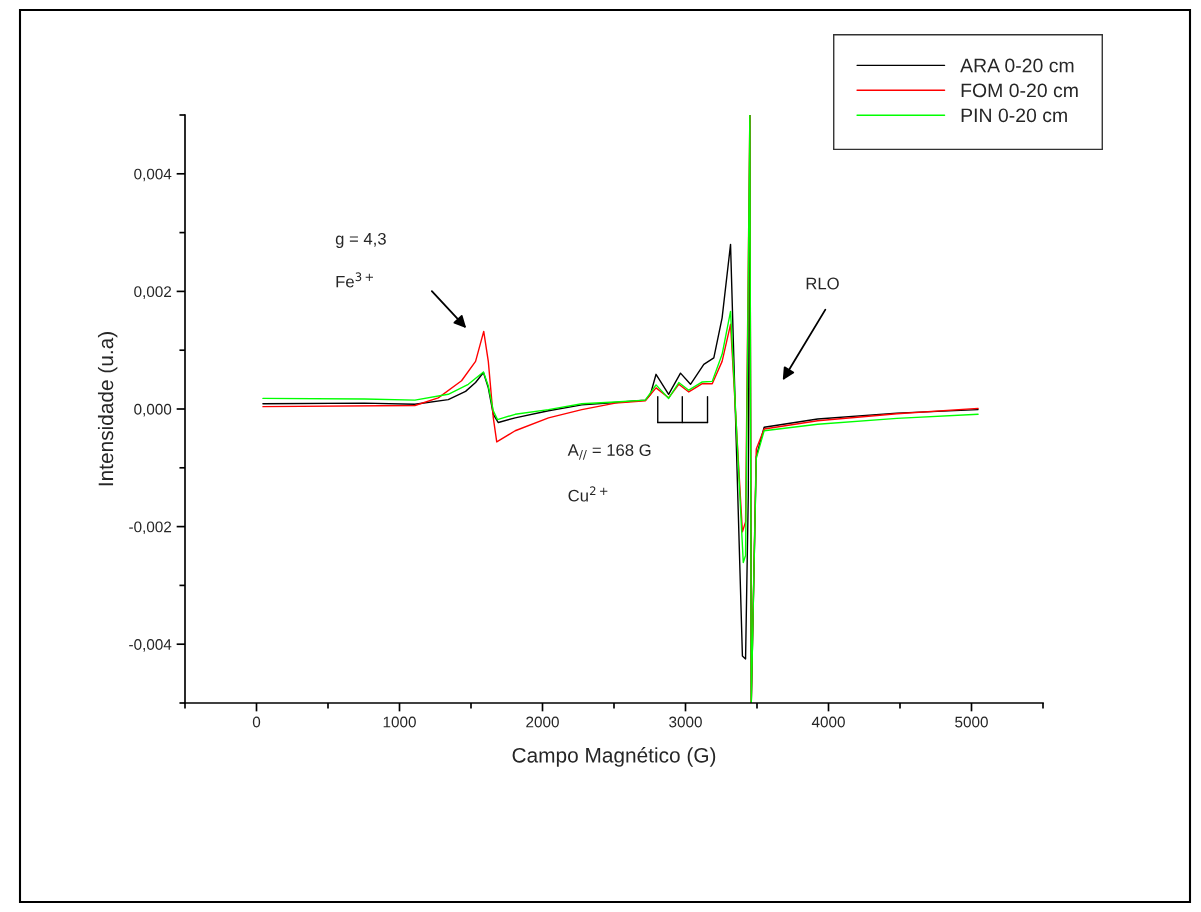 Image resolution: width=1201 pixels, height=912 pixels. What do you see at coordinates (399, 722) in the screenshot?
I see `x-tick-label: 1000` at bounding box center [399, 722].